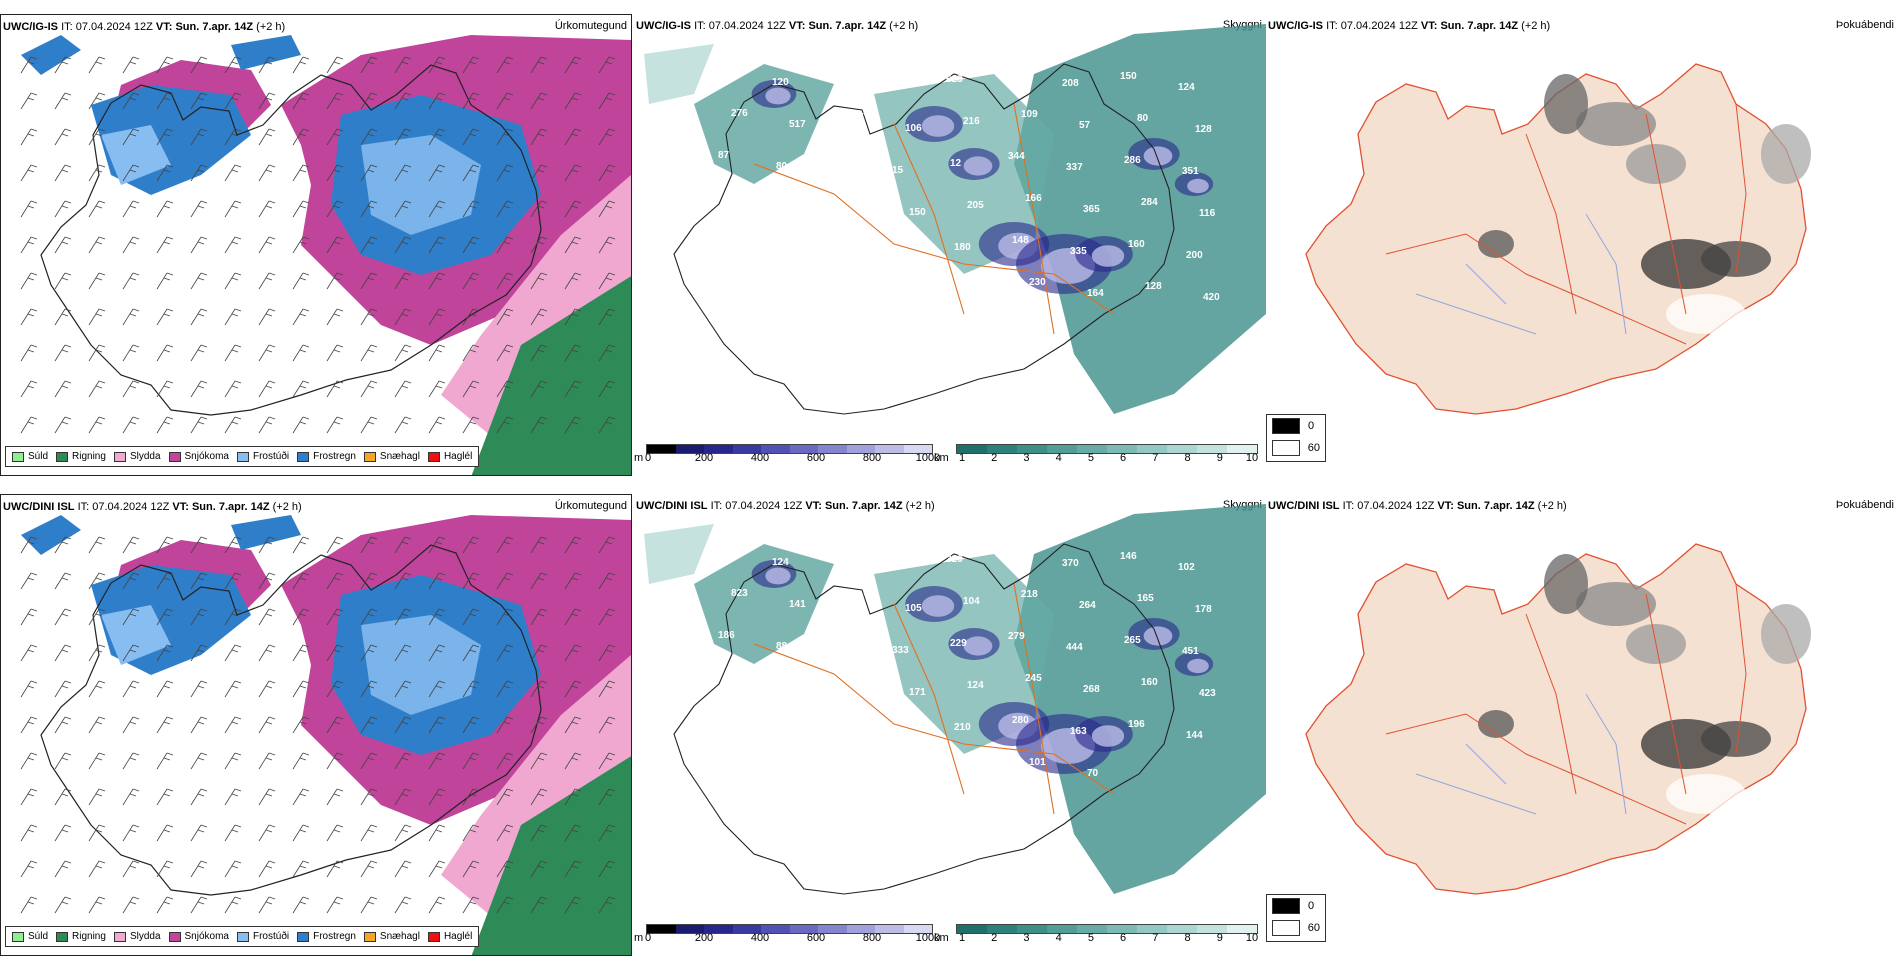  What do you see at coordinates (39, 507) in the screenshot?
I see `model-name: UWC/DINI ISL` at bounding box center [39, 507].